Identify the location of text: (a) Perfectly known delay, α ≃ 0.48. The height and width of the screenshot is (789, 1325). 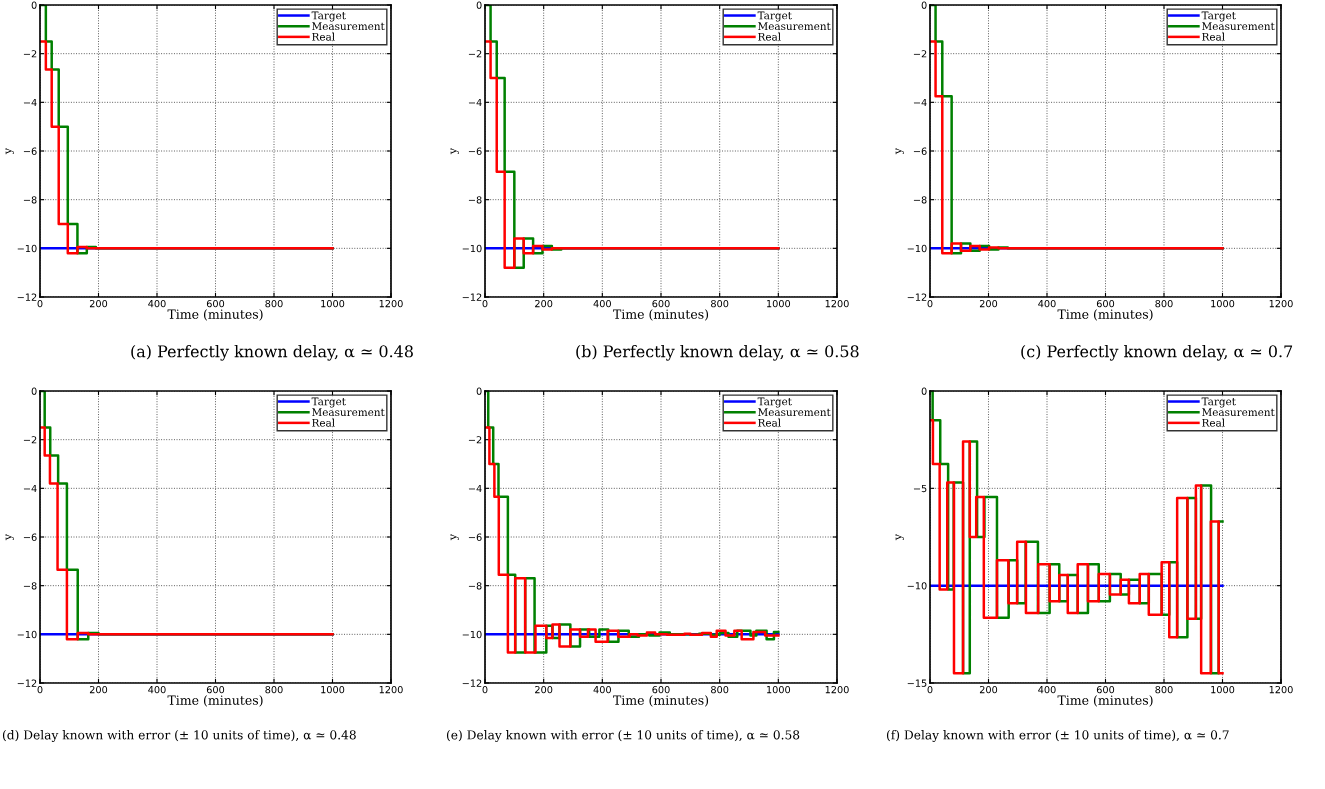
(272, 353).